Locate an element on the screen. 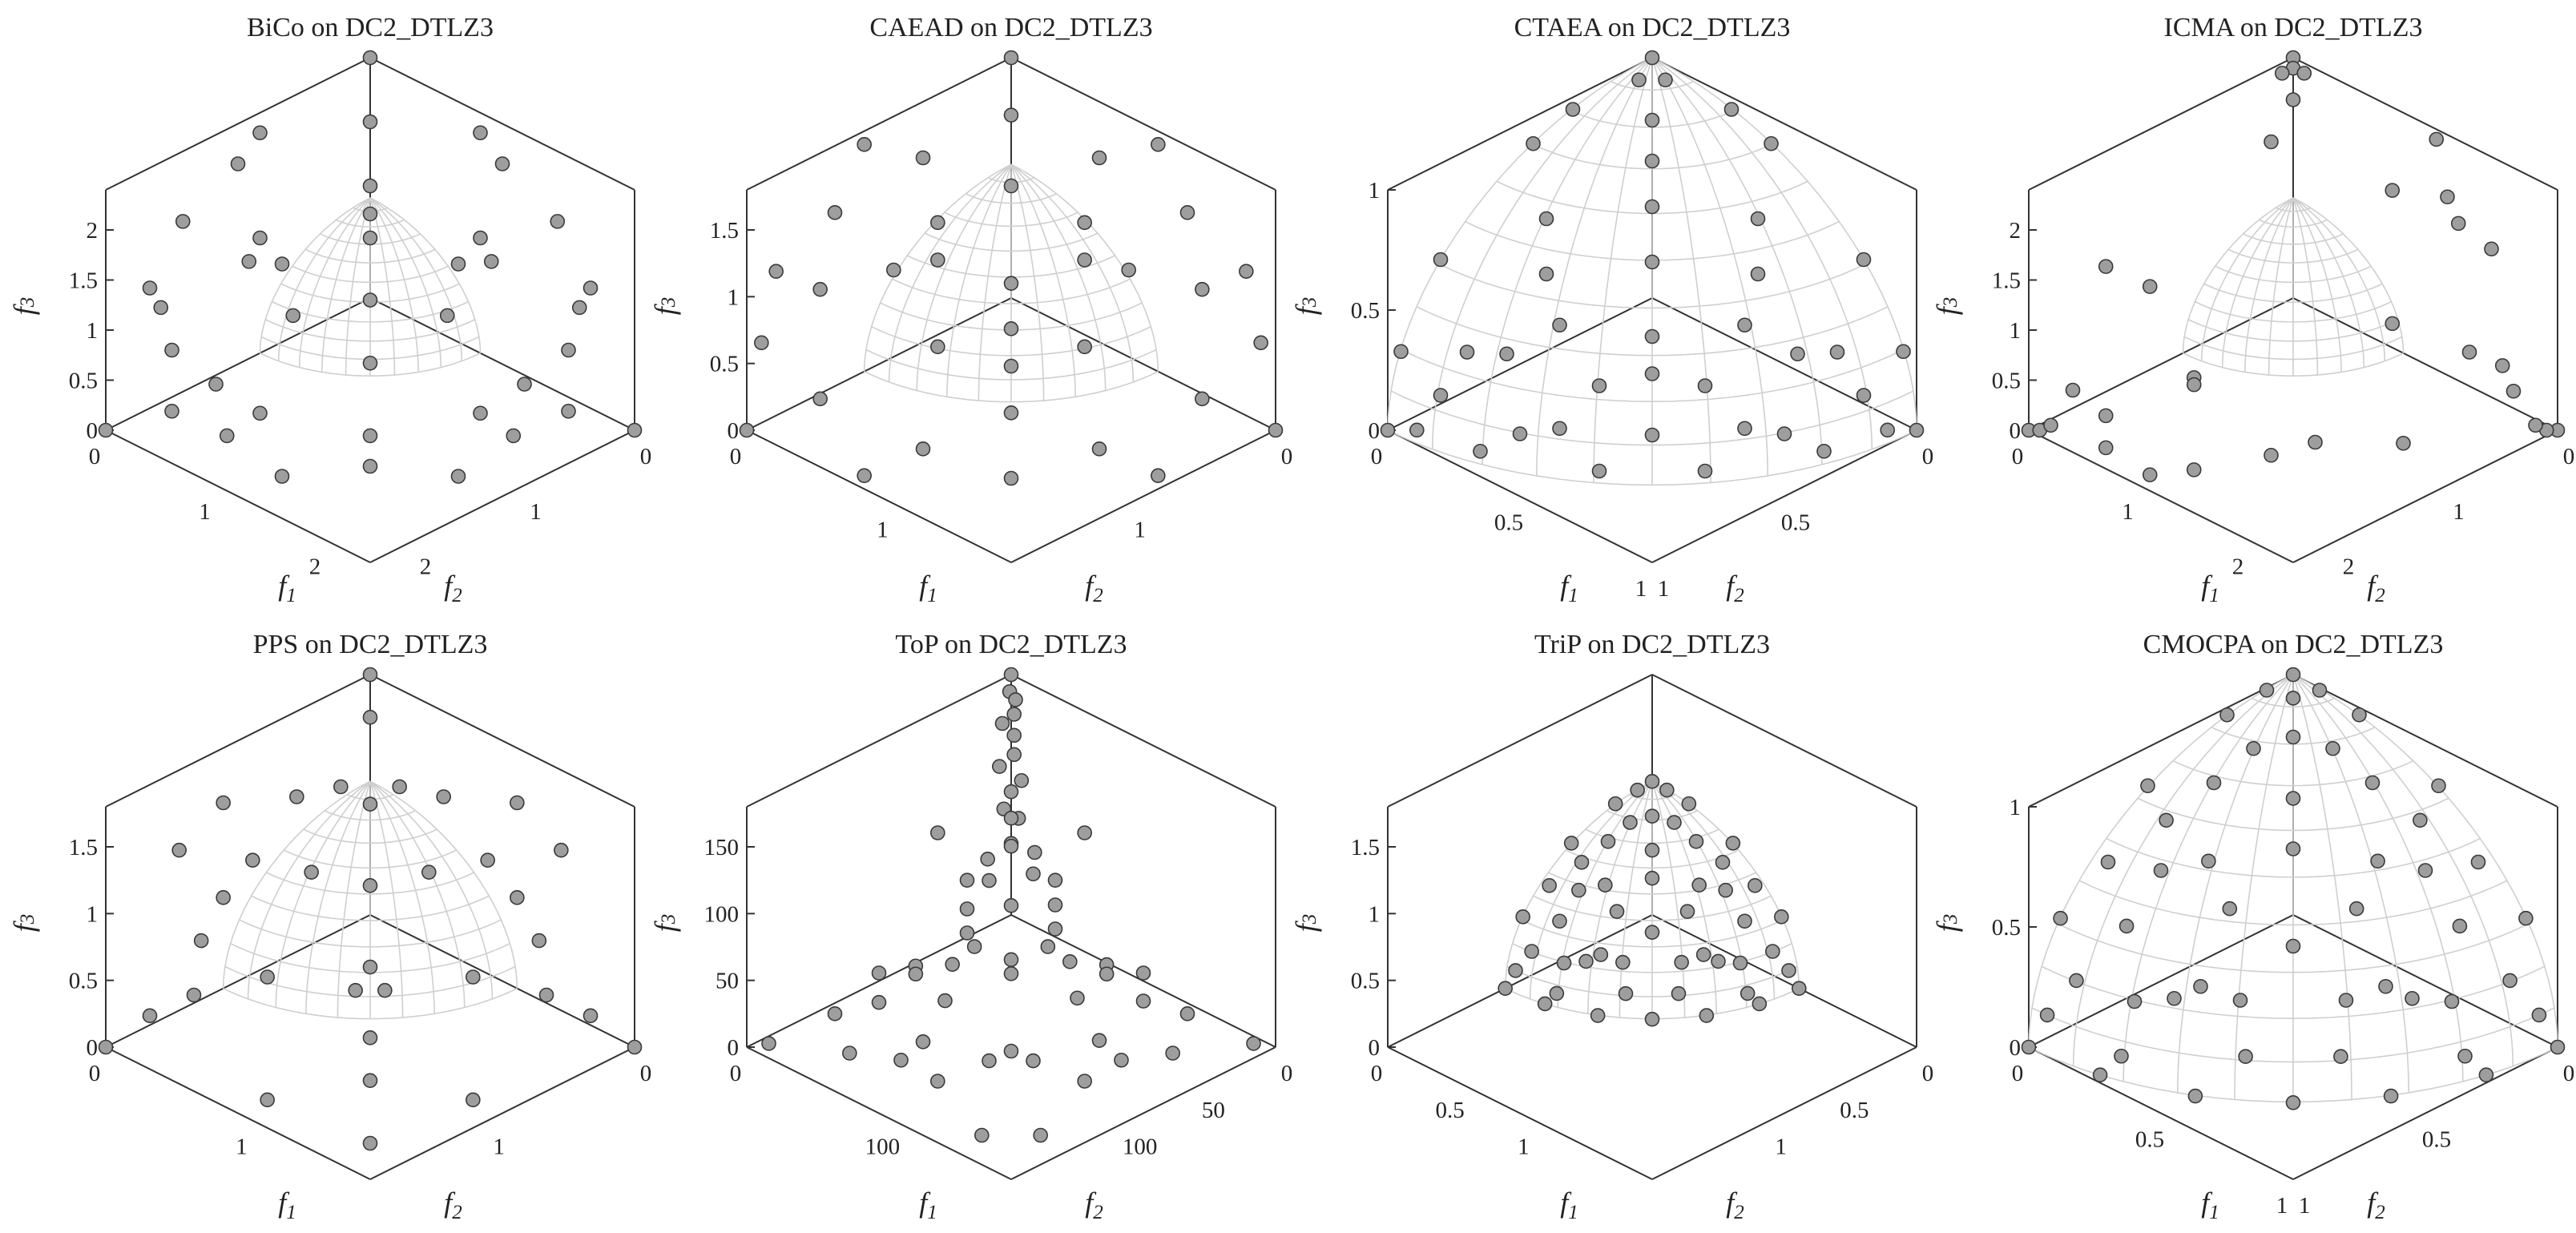  z-tick-label: 1 is located at coordinates (93, 914).